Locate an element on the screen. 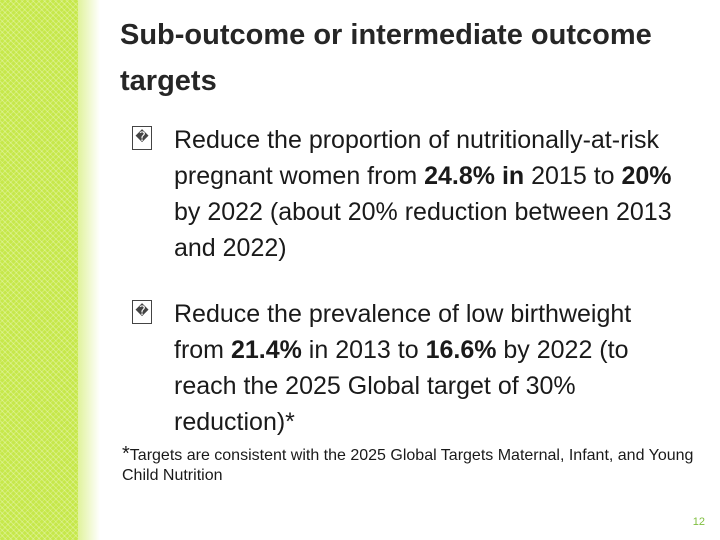  bullet-text-part: in 2013 to is located at coordinates (363, 350).